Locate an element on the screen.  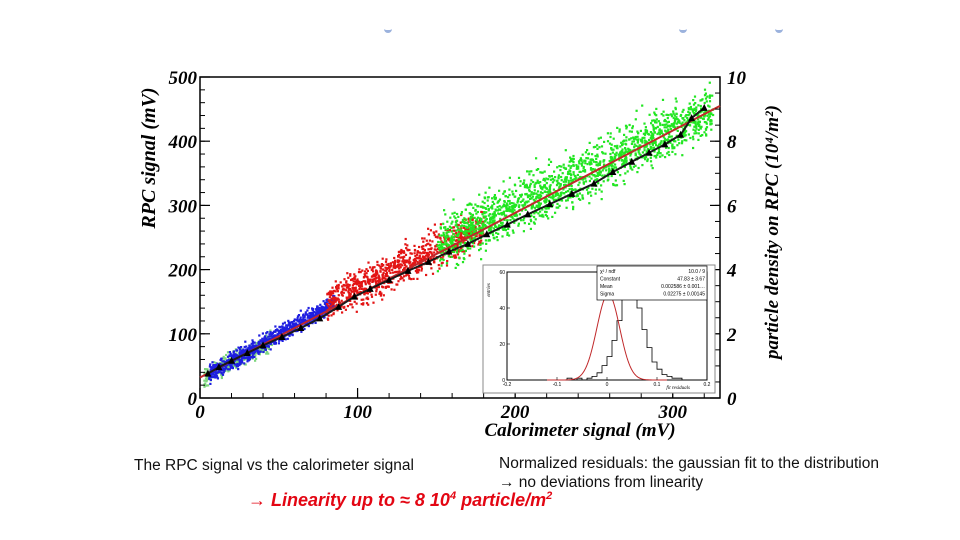
header-fragment is located at coordinates (388, 23).